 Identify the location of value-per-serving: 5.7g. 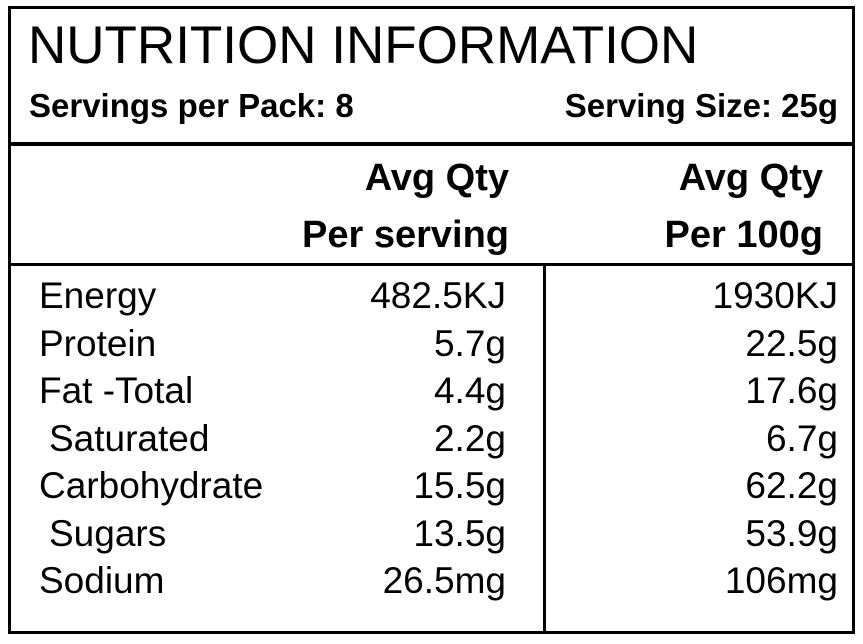
(469, 343).